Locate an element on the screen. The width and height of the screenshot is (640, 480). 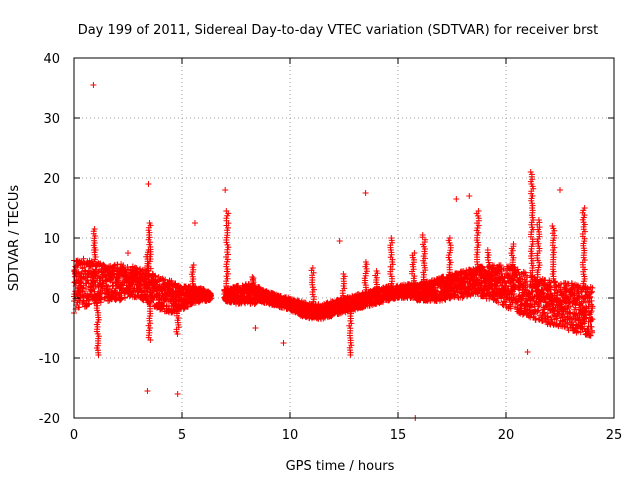
y-tick-label: -20 is located at coordinates (49, 419).